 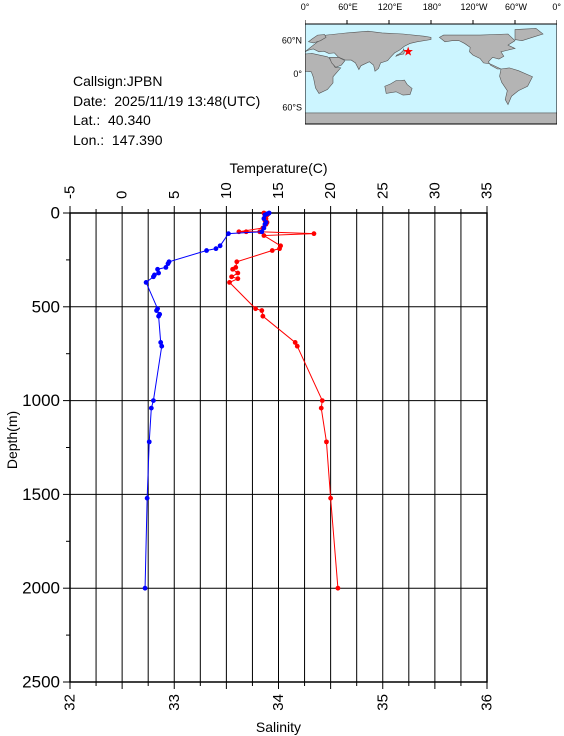 I want to click on callsign-text: Callsign:JPBN, so click(x=118, y=81).